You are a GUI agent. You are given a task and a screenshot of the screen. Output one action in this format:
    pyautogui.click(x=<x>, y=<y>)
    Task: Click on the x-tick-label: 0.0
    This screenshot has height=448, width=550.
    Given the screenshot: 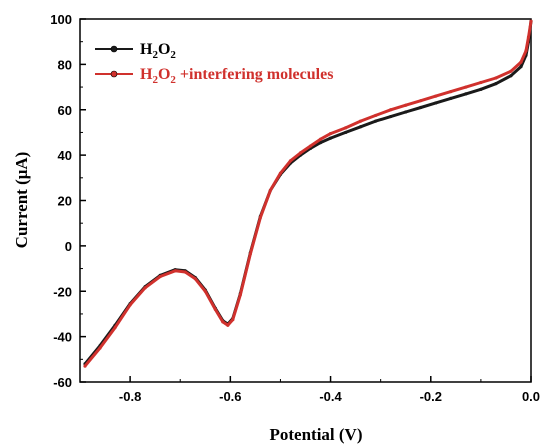 What is the action you would take?
    pyautogui.click(x=531, y=396)
    